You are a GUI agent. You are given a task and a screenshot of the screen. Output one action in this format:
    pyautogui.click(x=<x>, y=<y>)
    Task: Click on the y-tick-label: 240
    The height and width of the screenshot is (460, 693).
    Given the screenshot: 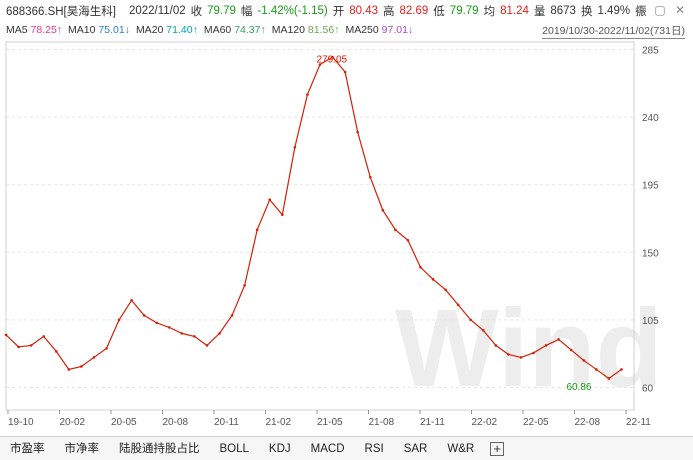 What is the action you would take?
    pyautogui.click(x=650, y=118)
    